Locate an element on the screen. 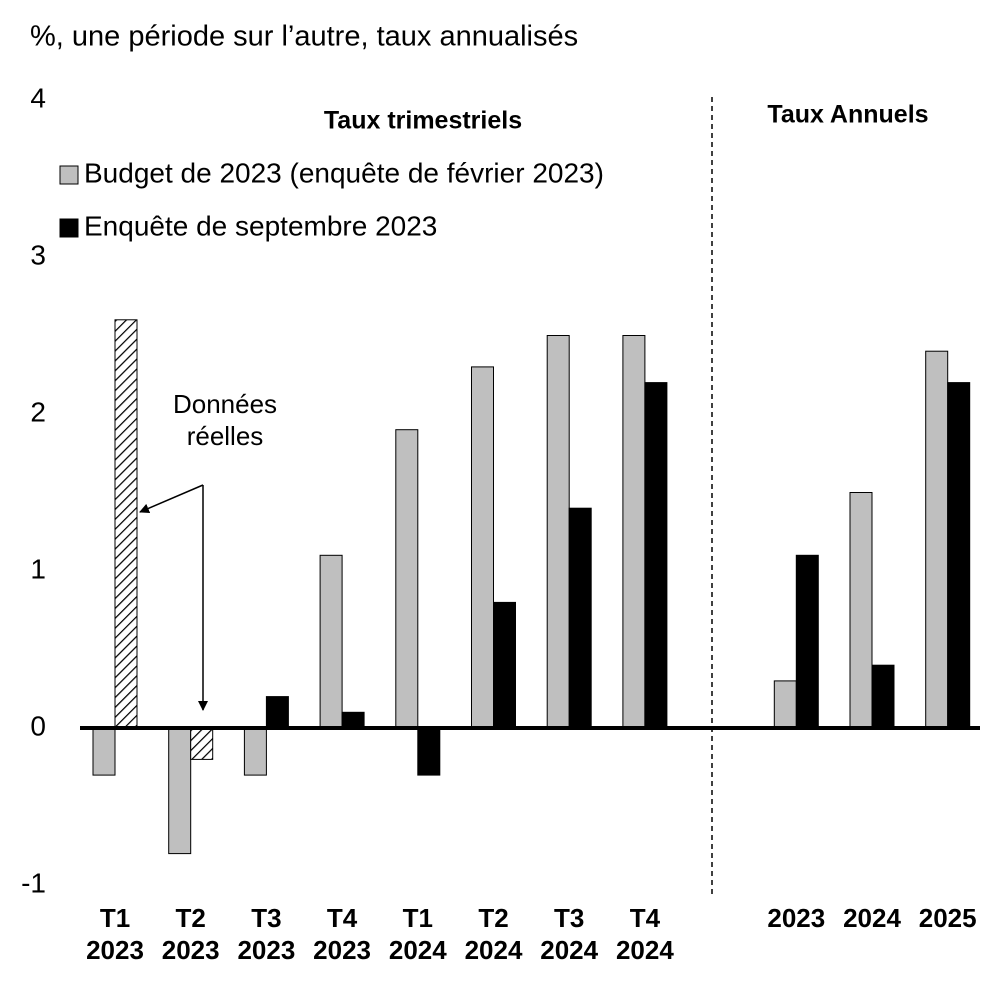  y-tick-label: 3 is located at coordinates (38, 254).